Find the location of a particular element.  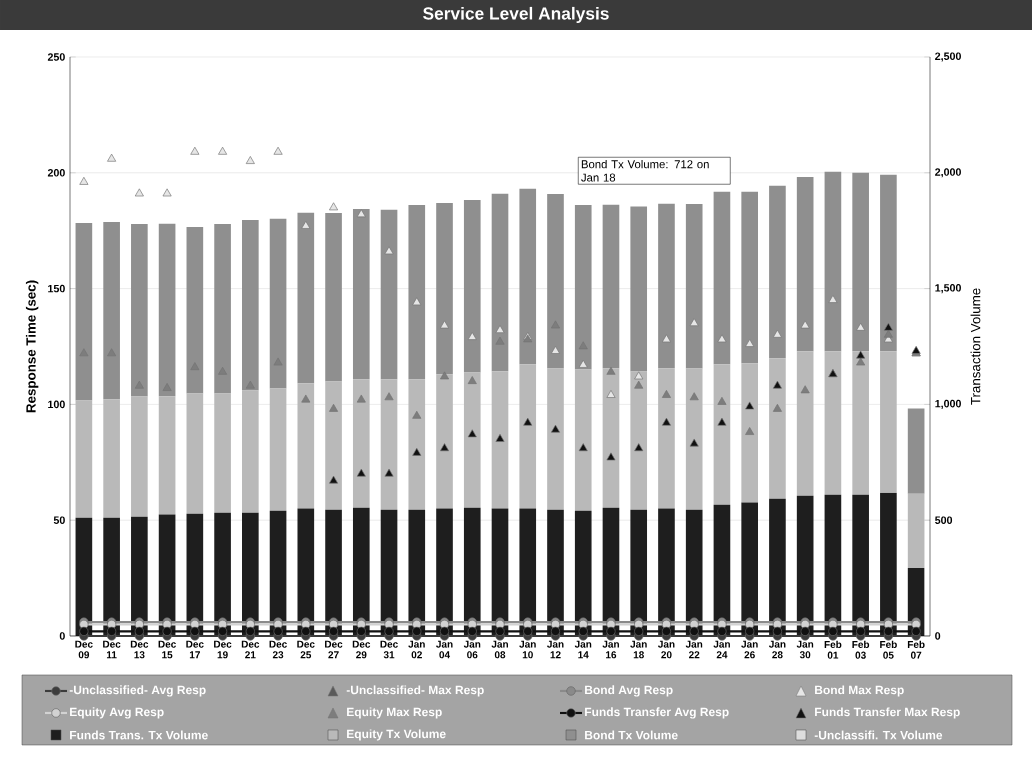

x-tick-label: Jan 06 is located at coordinates (472, 649).